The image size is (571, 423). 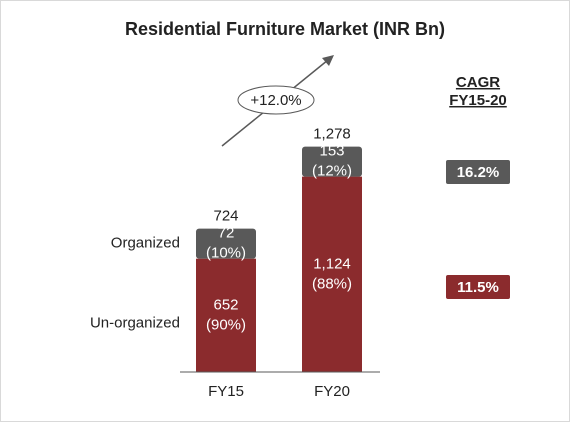 What do you see at coordinates (332, 263) in the screenshot?
I see `segment-value: 1,124` at bounding box center [332, 263].